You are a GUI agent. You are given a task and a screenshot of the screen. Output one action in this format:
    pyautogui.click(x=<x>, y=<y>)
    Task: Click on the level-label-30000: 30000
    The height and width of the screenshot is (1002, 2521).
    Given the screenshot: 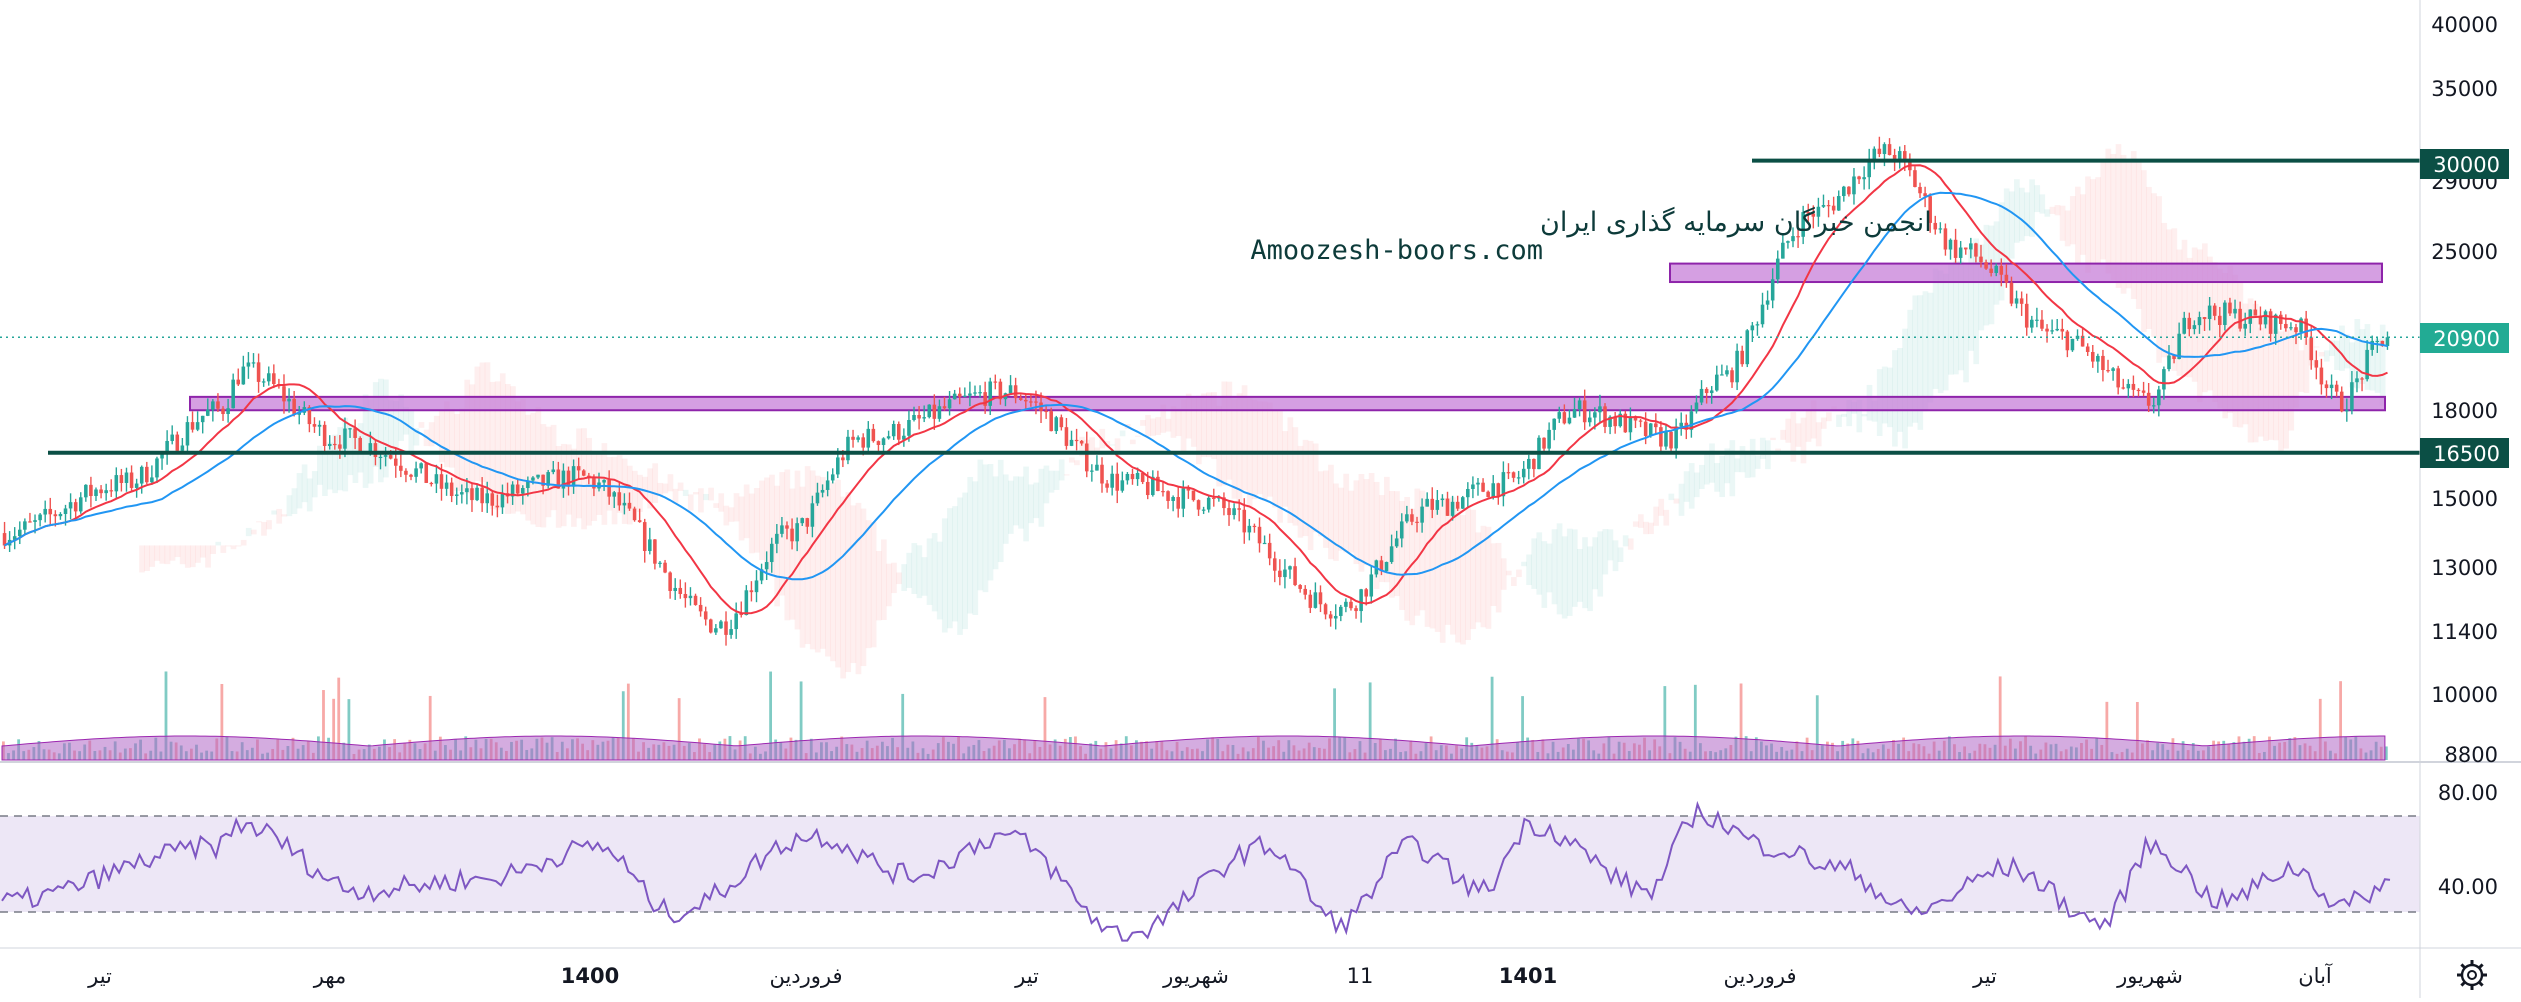 What is the action you would take?
    pyautogui.click(x=2464, y=164)
    